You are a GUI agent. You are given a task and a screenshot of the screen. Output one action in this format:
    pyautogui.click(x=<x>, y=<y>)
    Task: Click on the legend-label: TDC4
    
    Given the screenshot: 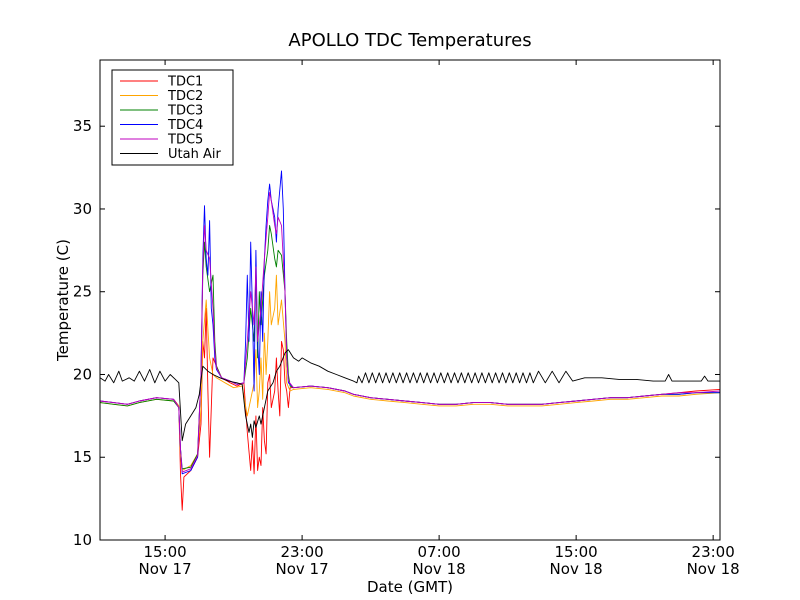 What is the action you would take?
    pyautogui.click(x=185, y=125)
    